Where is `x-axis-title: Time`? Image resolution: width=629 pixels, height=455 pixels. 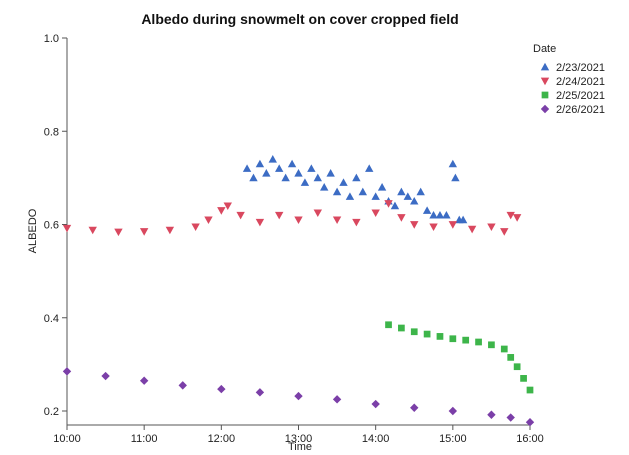 x-axis-title: Time is located at coordinates (300, 447).